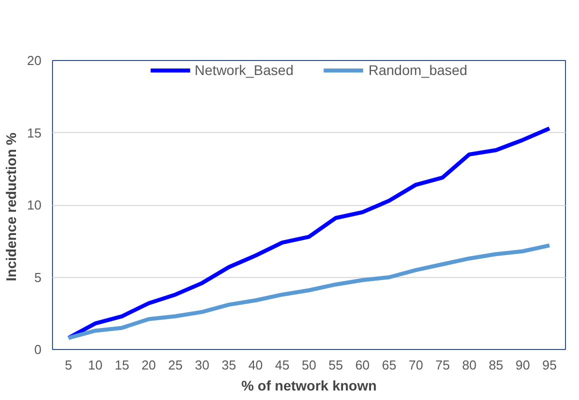 Image resolution: width=579 pixels, height=400 pixels. Describe the element at coordinates (202, 365) in the screenshot. I see `x-tick-label: 30` at that location.